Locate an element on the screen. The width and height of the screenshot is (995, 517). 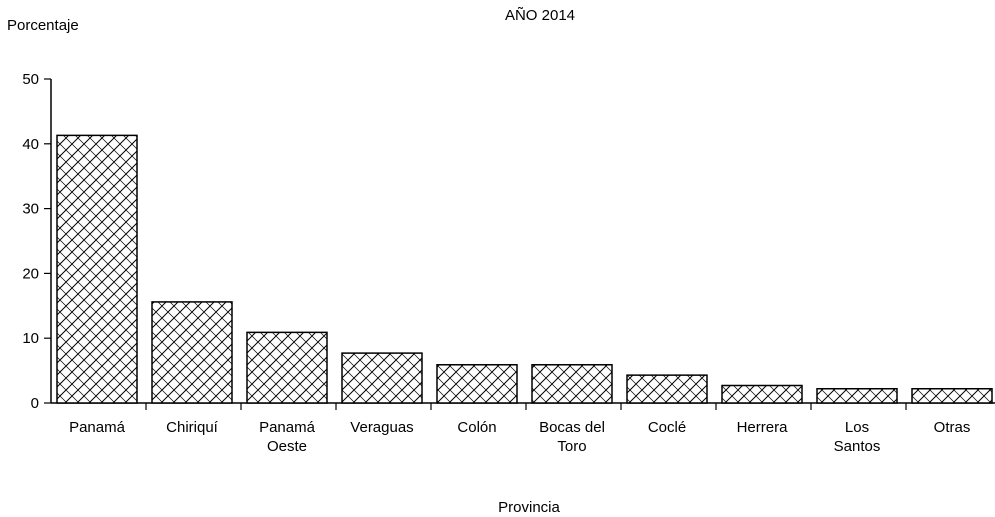
x-tick-label: Santos is located at coordinates (857, 446).